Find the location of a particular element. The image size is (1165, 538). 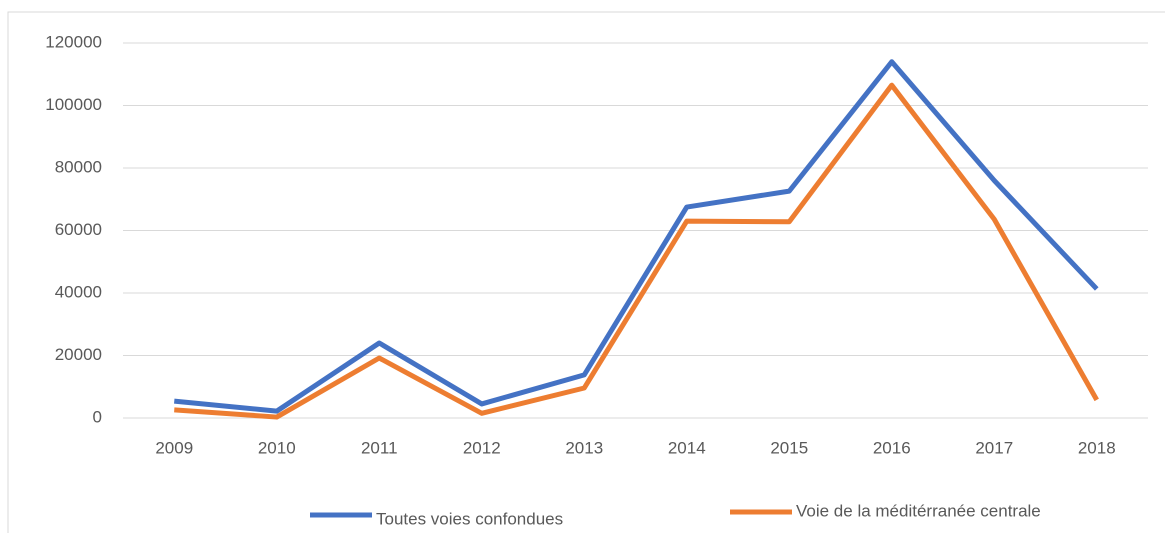

y-tick-label: 60000 is located at coordinates (78, 229).